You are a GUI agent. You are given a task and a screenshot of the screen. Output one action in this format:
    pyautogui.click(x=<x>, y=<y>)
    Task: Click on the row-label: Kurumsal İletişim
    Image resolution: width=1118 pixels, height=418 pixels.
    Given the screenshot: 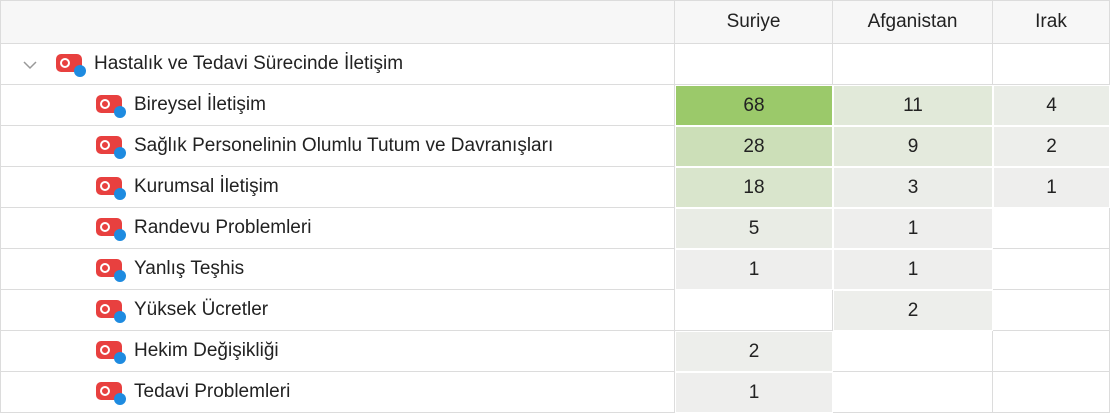 What is the action you would take?
    pyautogui.click(x=337, y=187)
    